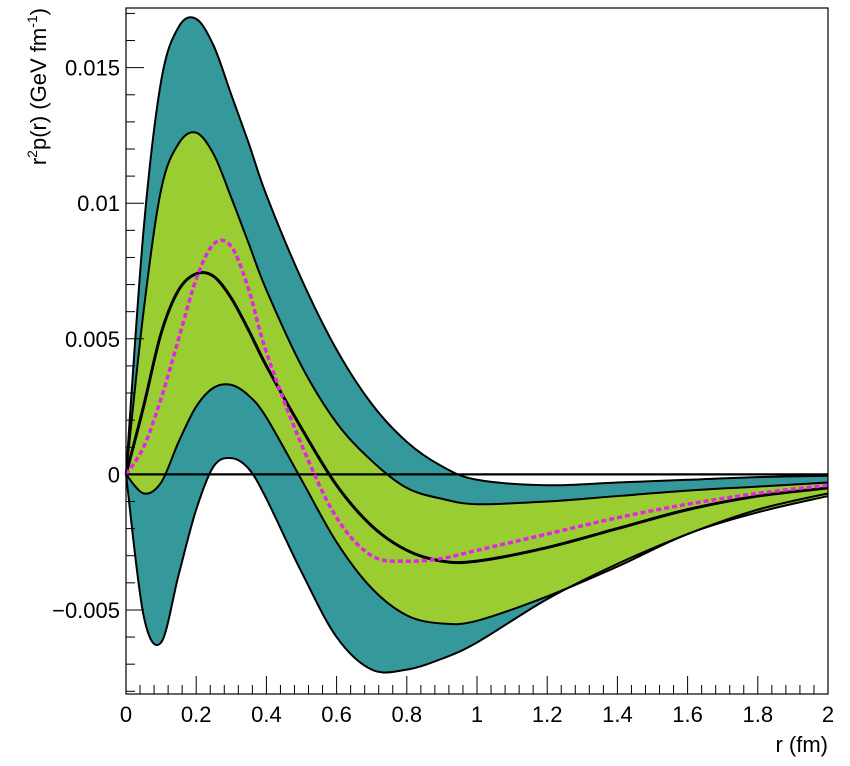 This screenshot has width=850, height=766. What do you see at coordinates (407, 714) in the screenshot?
I see `x-tick-label: 0.8` at bounding box center [407, 714].